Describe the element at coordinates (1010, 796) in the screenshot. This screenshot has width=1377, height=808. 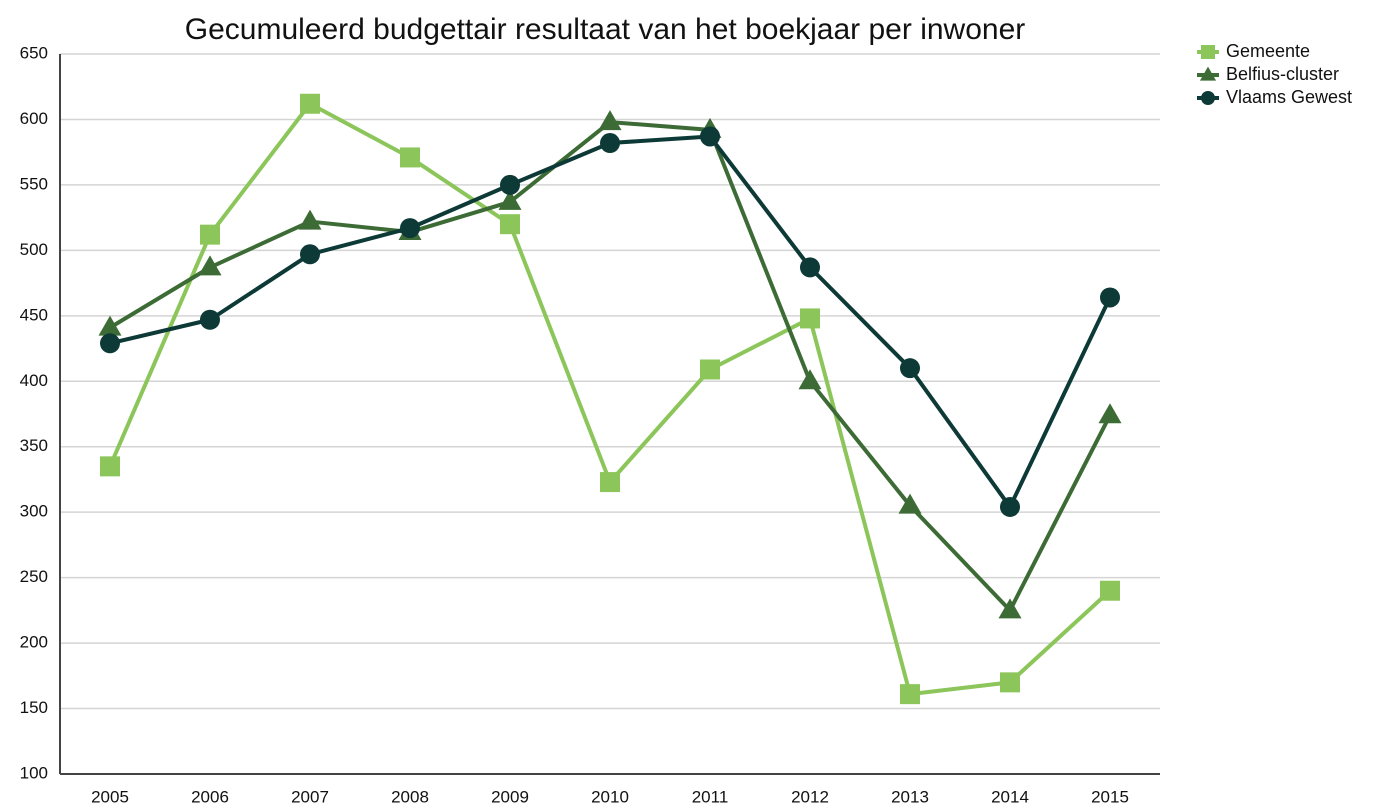
I see `x-tick-label: 2014` at that location.